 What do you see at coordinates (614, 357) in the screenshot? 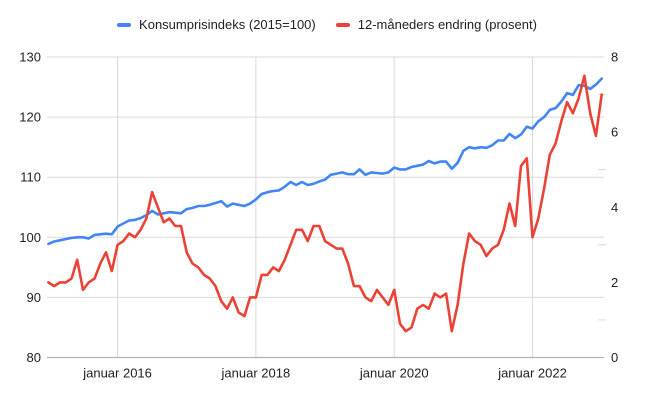
I see `right-axis-tick-label: 0` at bounding box center [614, 357].